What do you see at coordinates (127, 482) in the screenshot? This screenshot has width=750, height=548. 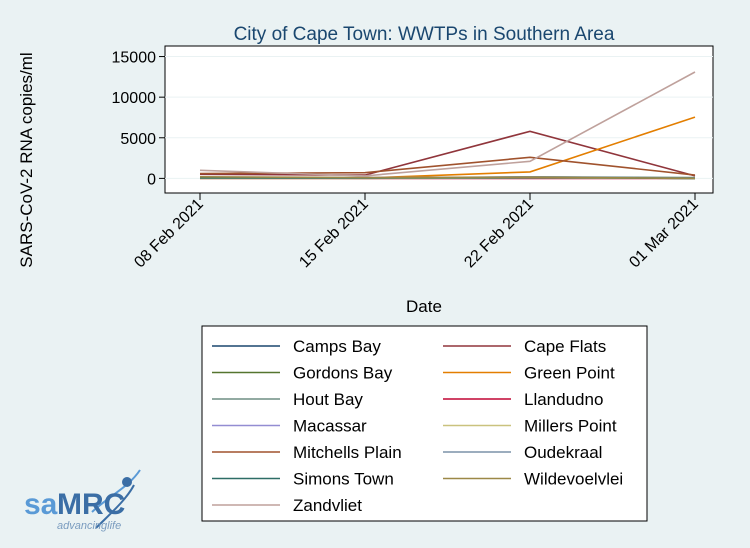 I see `logo-dot-icon` at bounding box center [127, 482].